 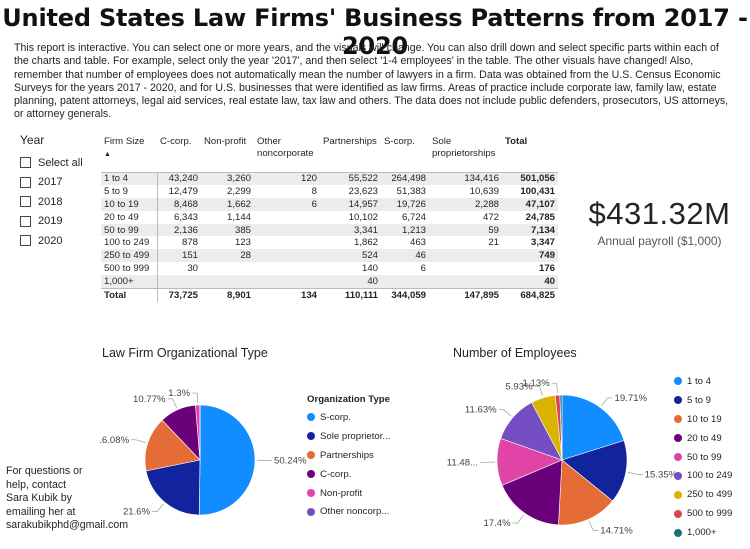 I want to click on table-cell: 2,299, so click(x=238, y=191).